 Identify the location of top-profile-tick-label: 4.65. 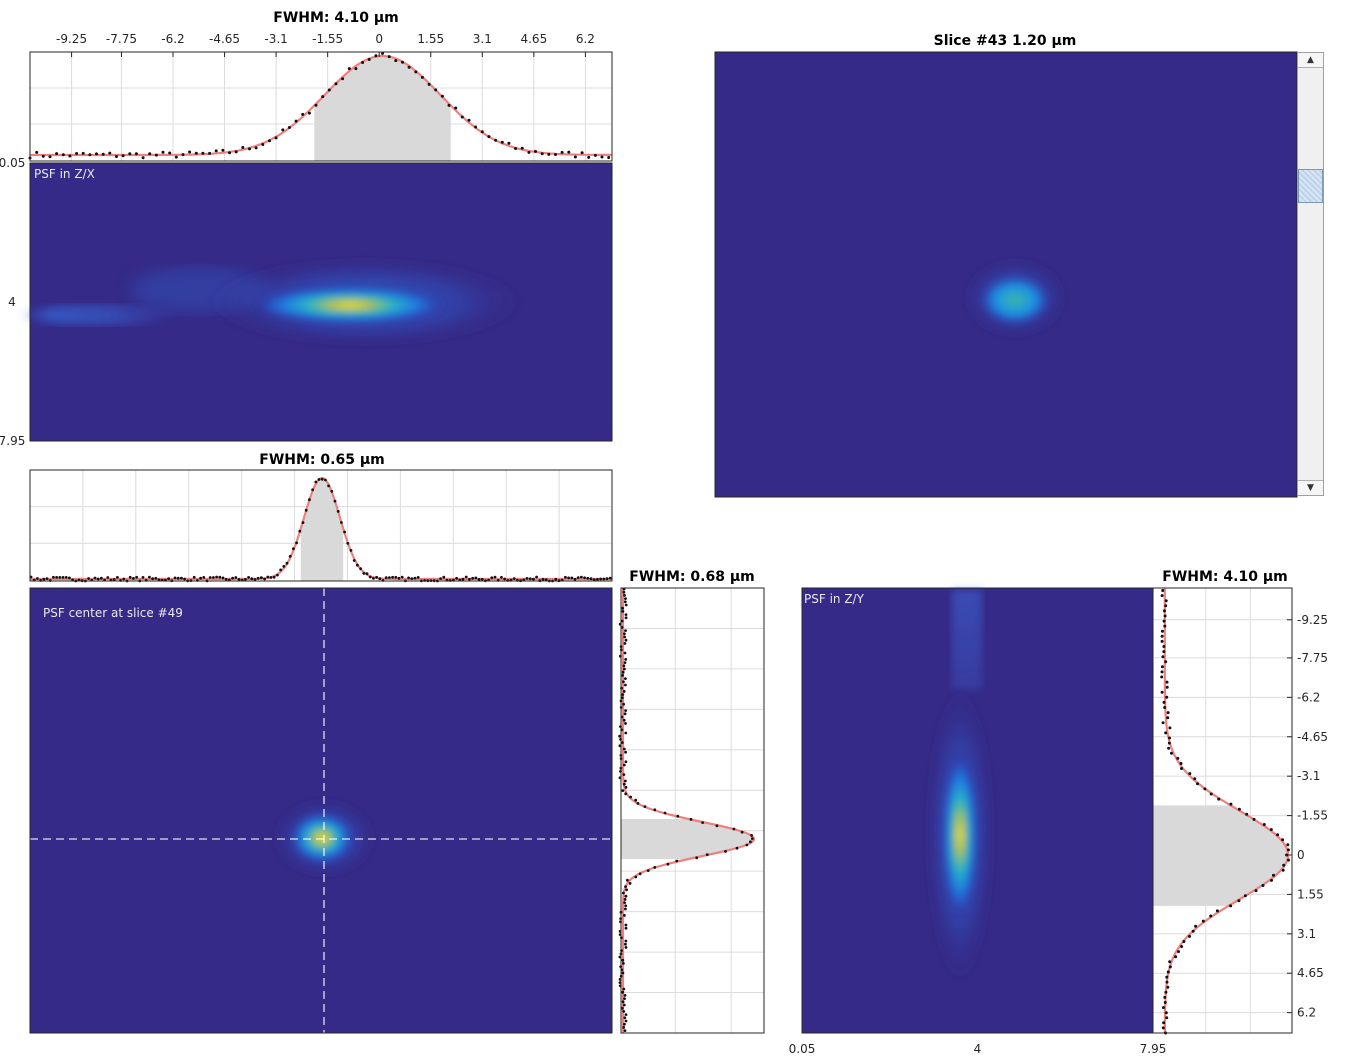
(533, 39).